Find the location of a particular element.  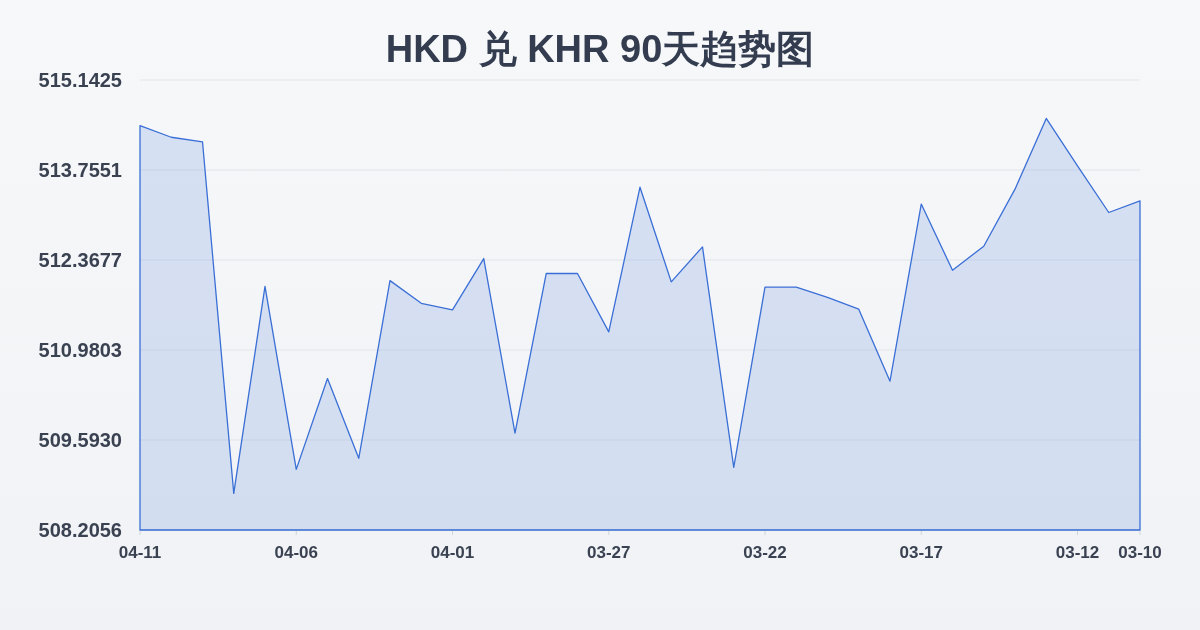

x-tick-label: 04-06 is located at coordinates (296, 552).